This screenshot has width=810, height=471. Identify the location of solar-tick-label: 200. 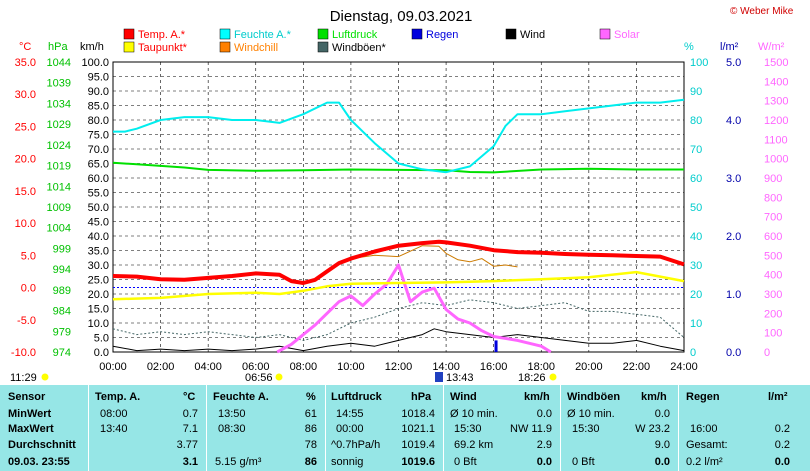
(773, 314).